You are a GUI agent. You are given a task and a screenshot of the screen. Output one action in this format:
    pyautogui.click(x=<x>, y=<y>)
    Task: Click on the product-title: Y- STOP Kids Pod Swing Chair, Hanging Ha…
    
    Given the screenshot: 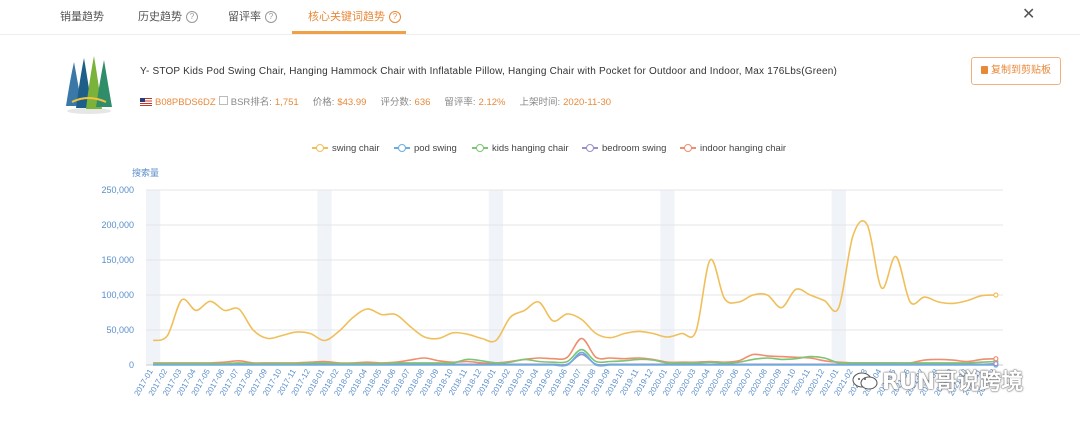 What is the action you would take?
    pyautogui.click(x=489, y=71)
    